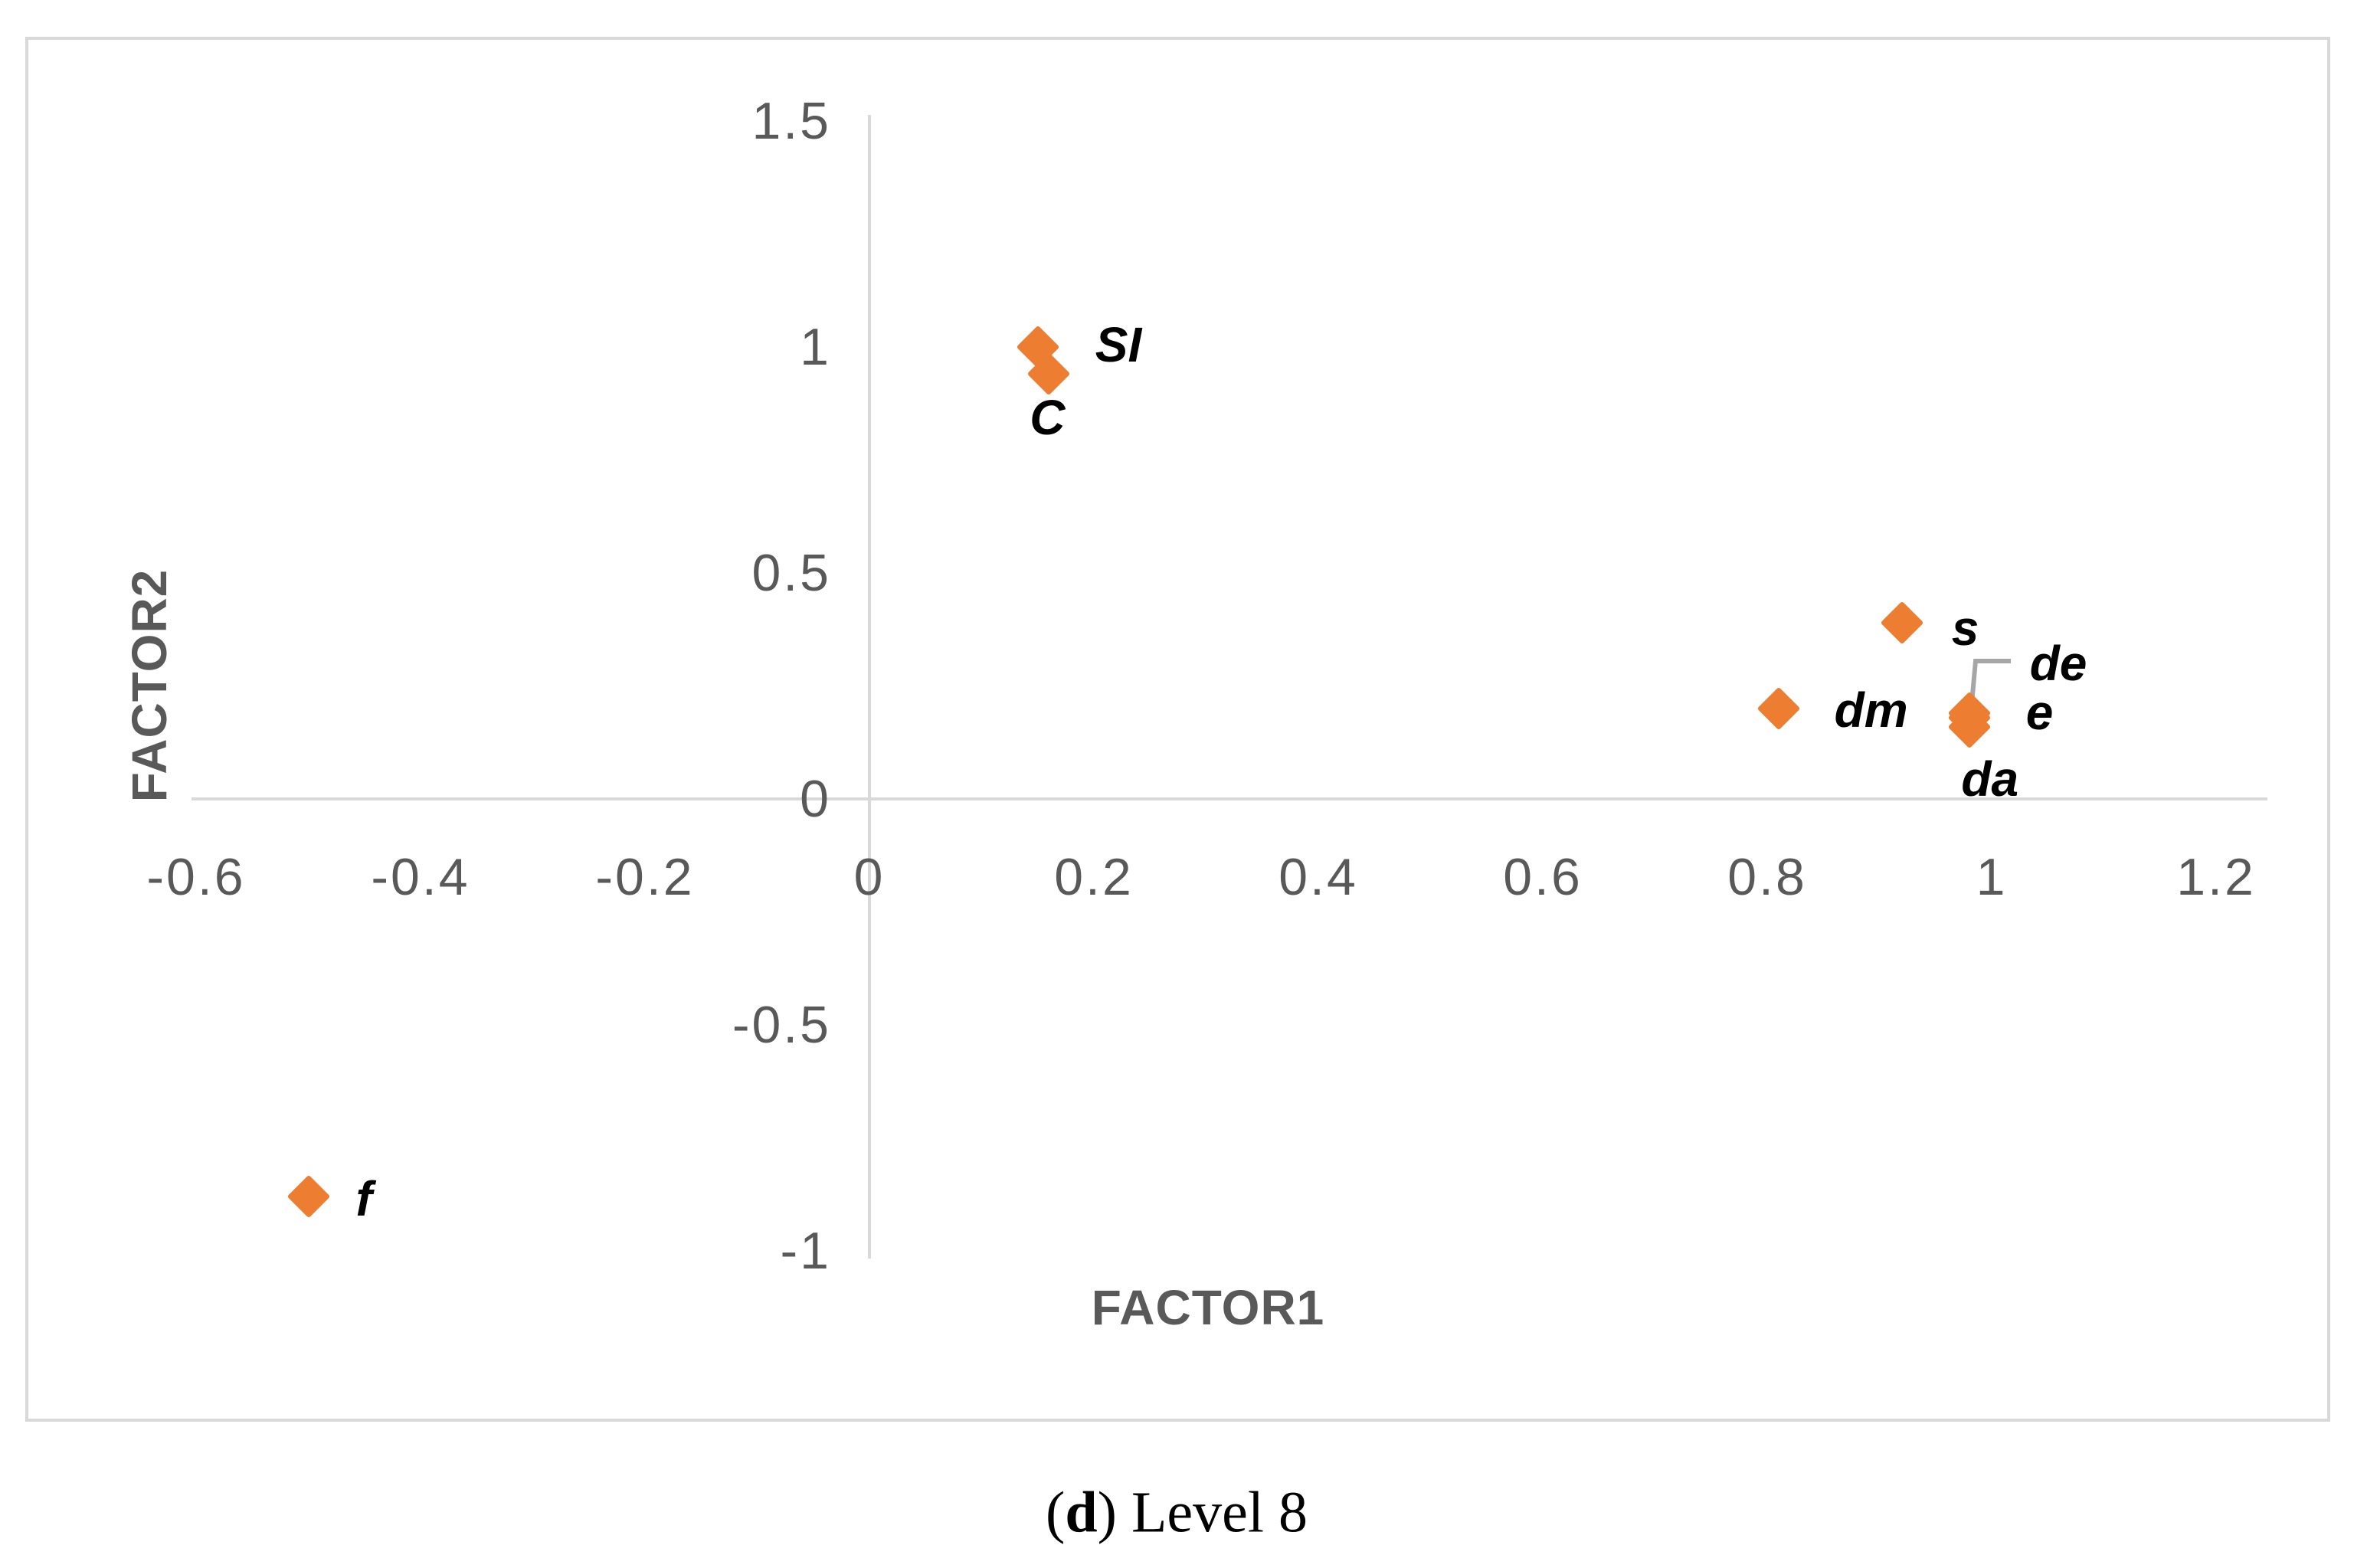 This screenshot has height=1568, width=2354. I want to click on point-label-s: s, so click(1965, 628).